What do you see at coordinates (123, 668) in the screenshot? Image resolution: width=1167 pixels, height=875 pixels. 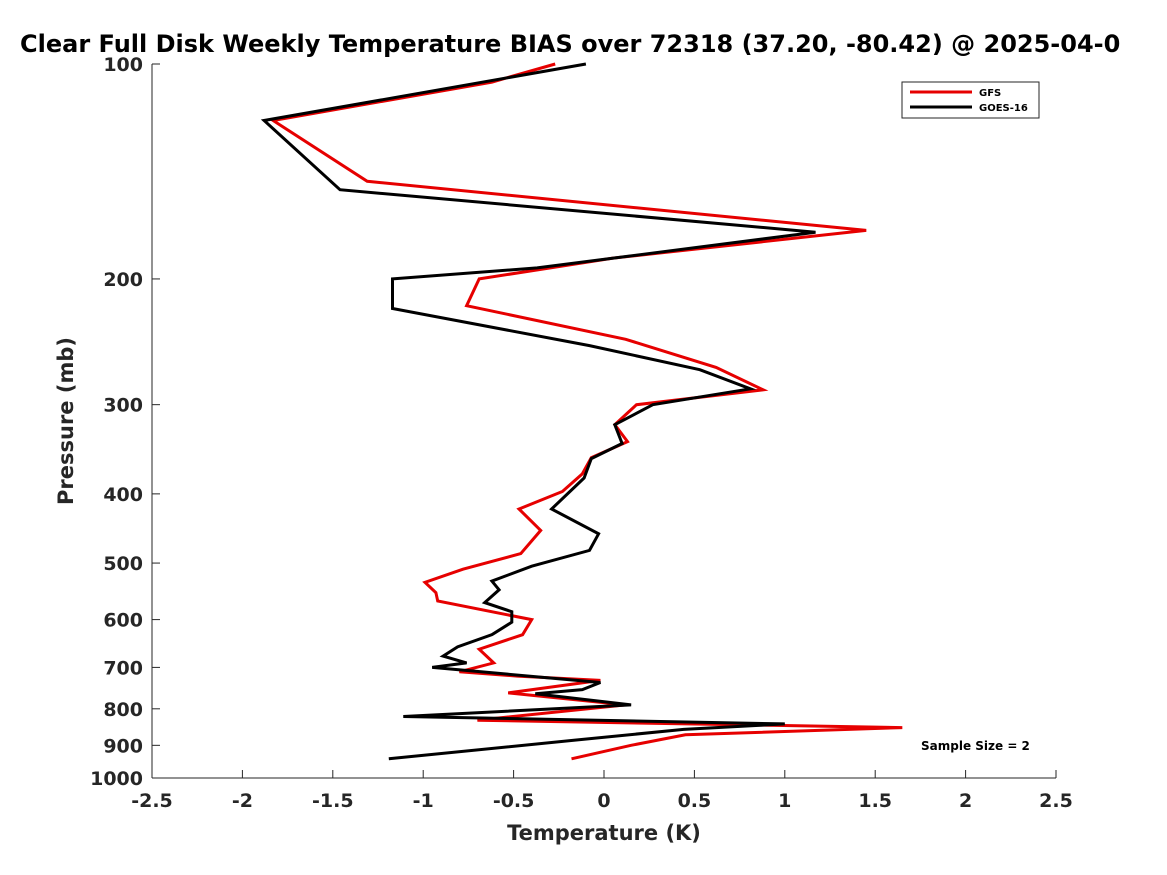 I see `y-tick-label: 700` at bounding box center [123, 668].